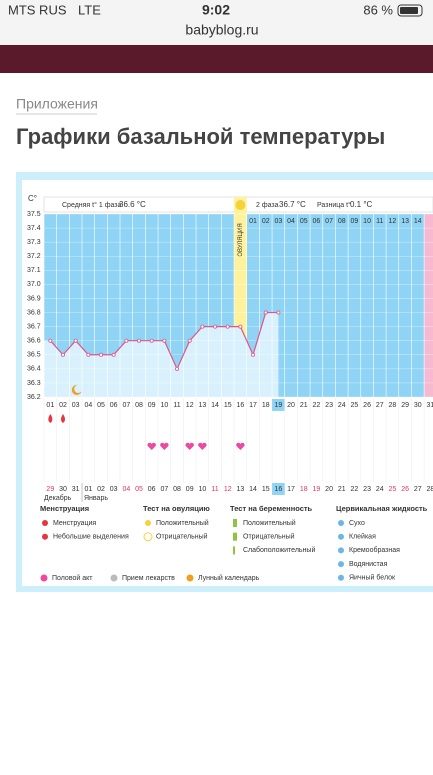  What do you see at coordinates (329, 221) in the screenshot?
I see `phase2-day: 07` at bounding box center [329, 221].